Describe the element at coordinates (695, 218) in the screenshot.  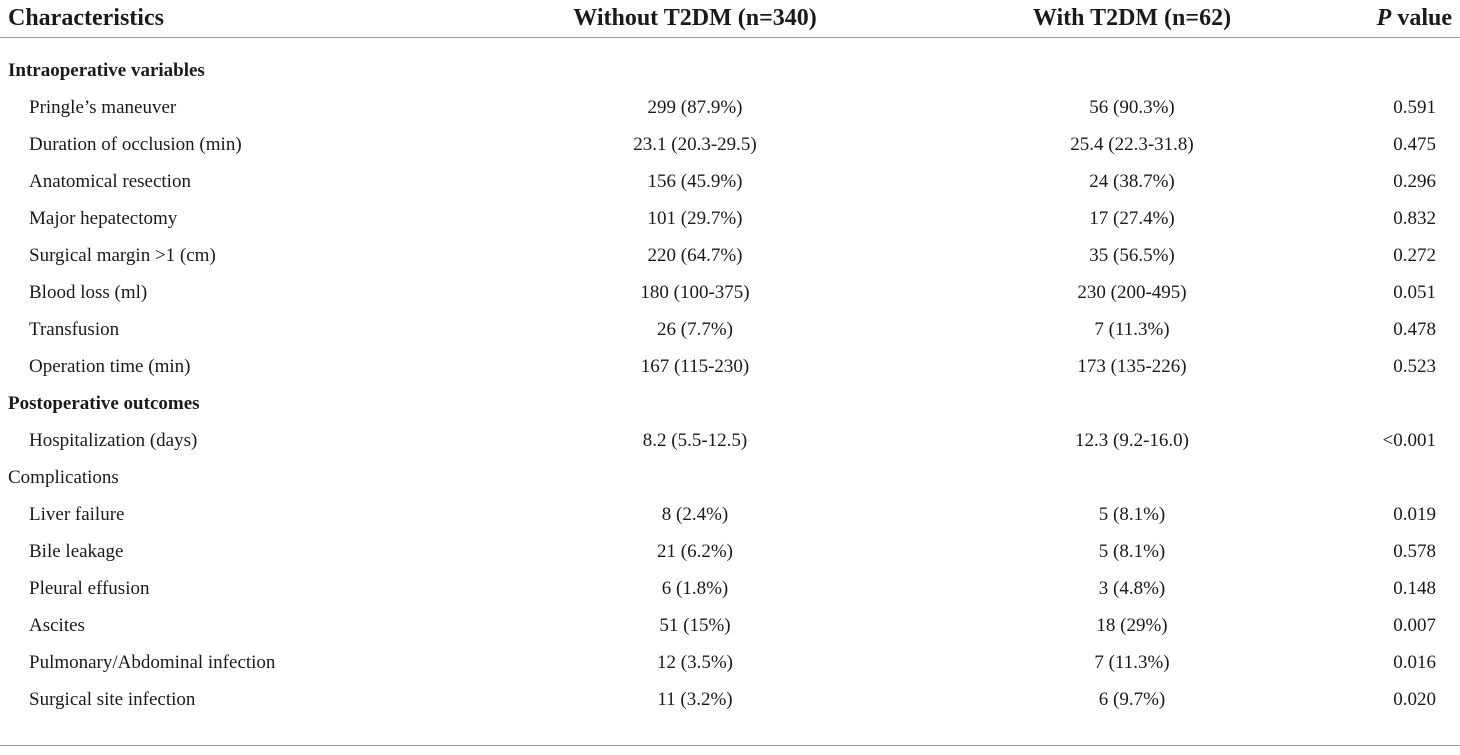
I see `cell-without-t2dm: 101 (29.7%)` at that location.